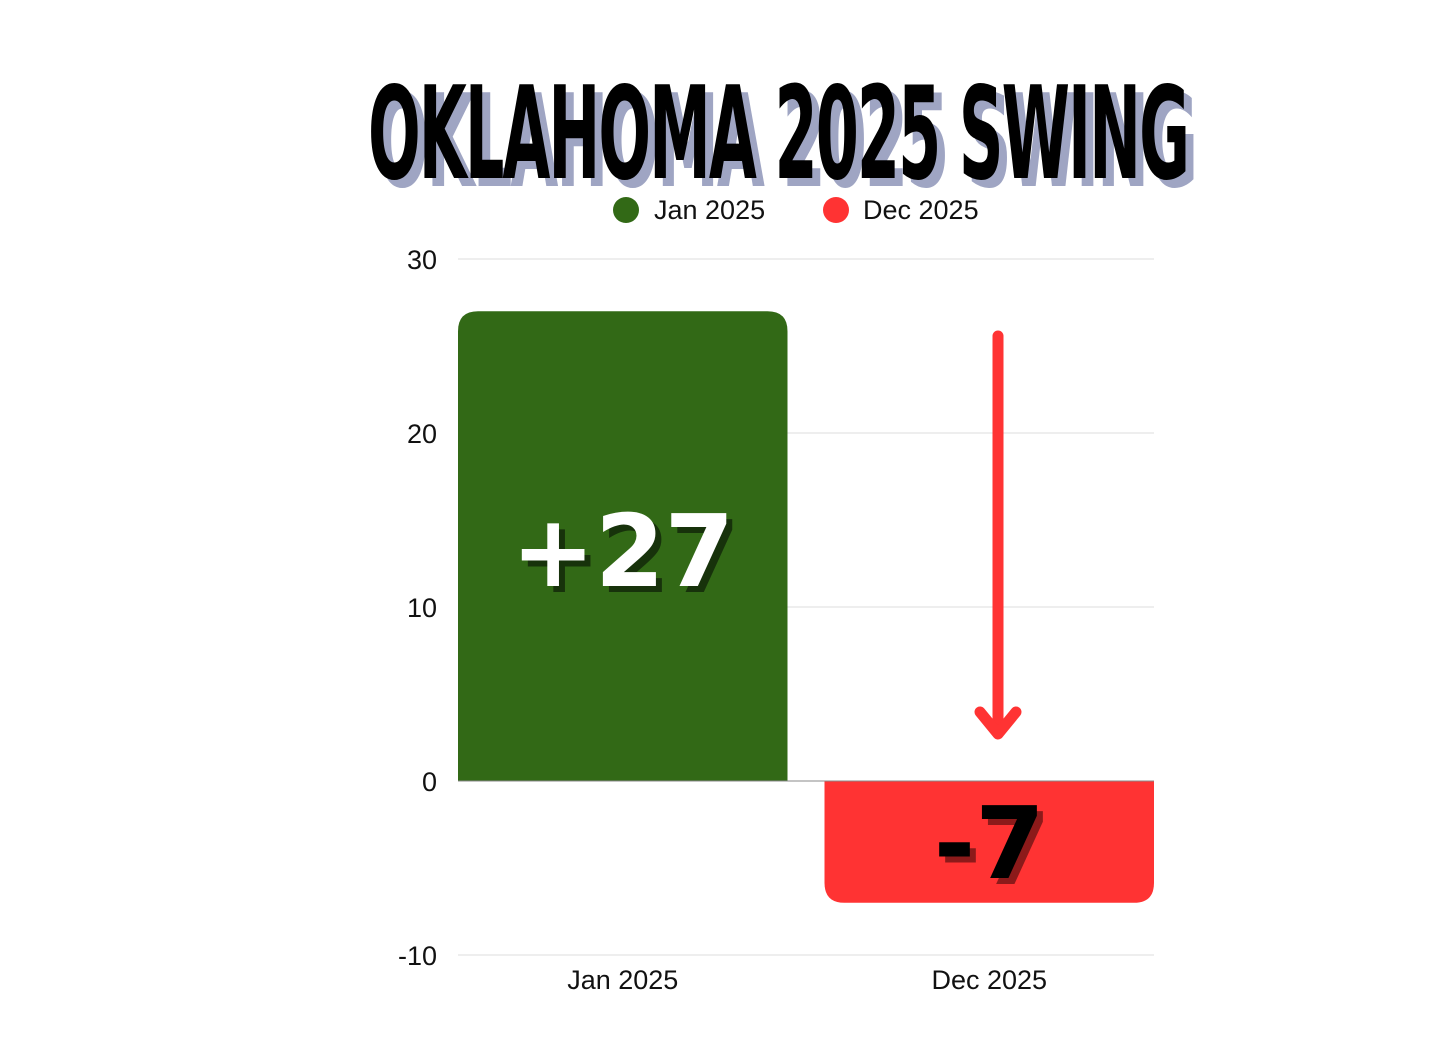  What do you see at coordinates (807, 980) in the screenshot?
I see `x-axis-categories: Jan 2025 Dec 2025` at bounding box center [807, 980].